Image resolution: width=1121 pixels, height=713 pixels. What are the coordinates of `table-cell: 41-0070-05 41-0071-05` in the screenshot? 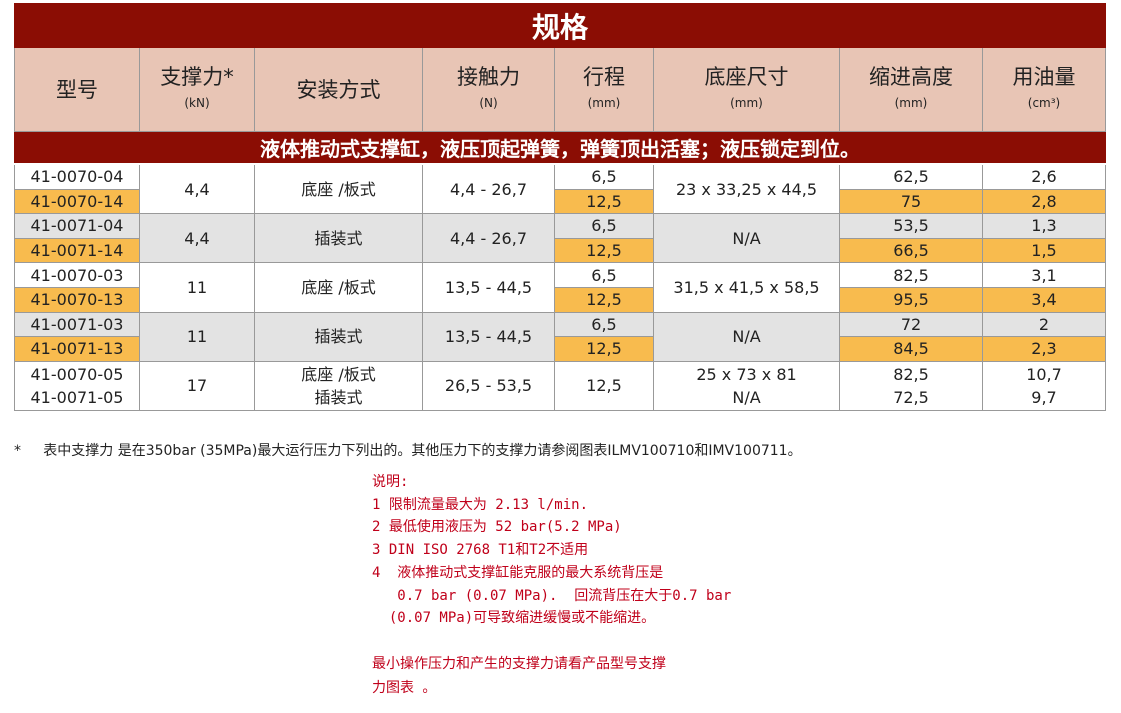 It's located at (77, 386).